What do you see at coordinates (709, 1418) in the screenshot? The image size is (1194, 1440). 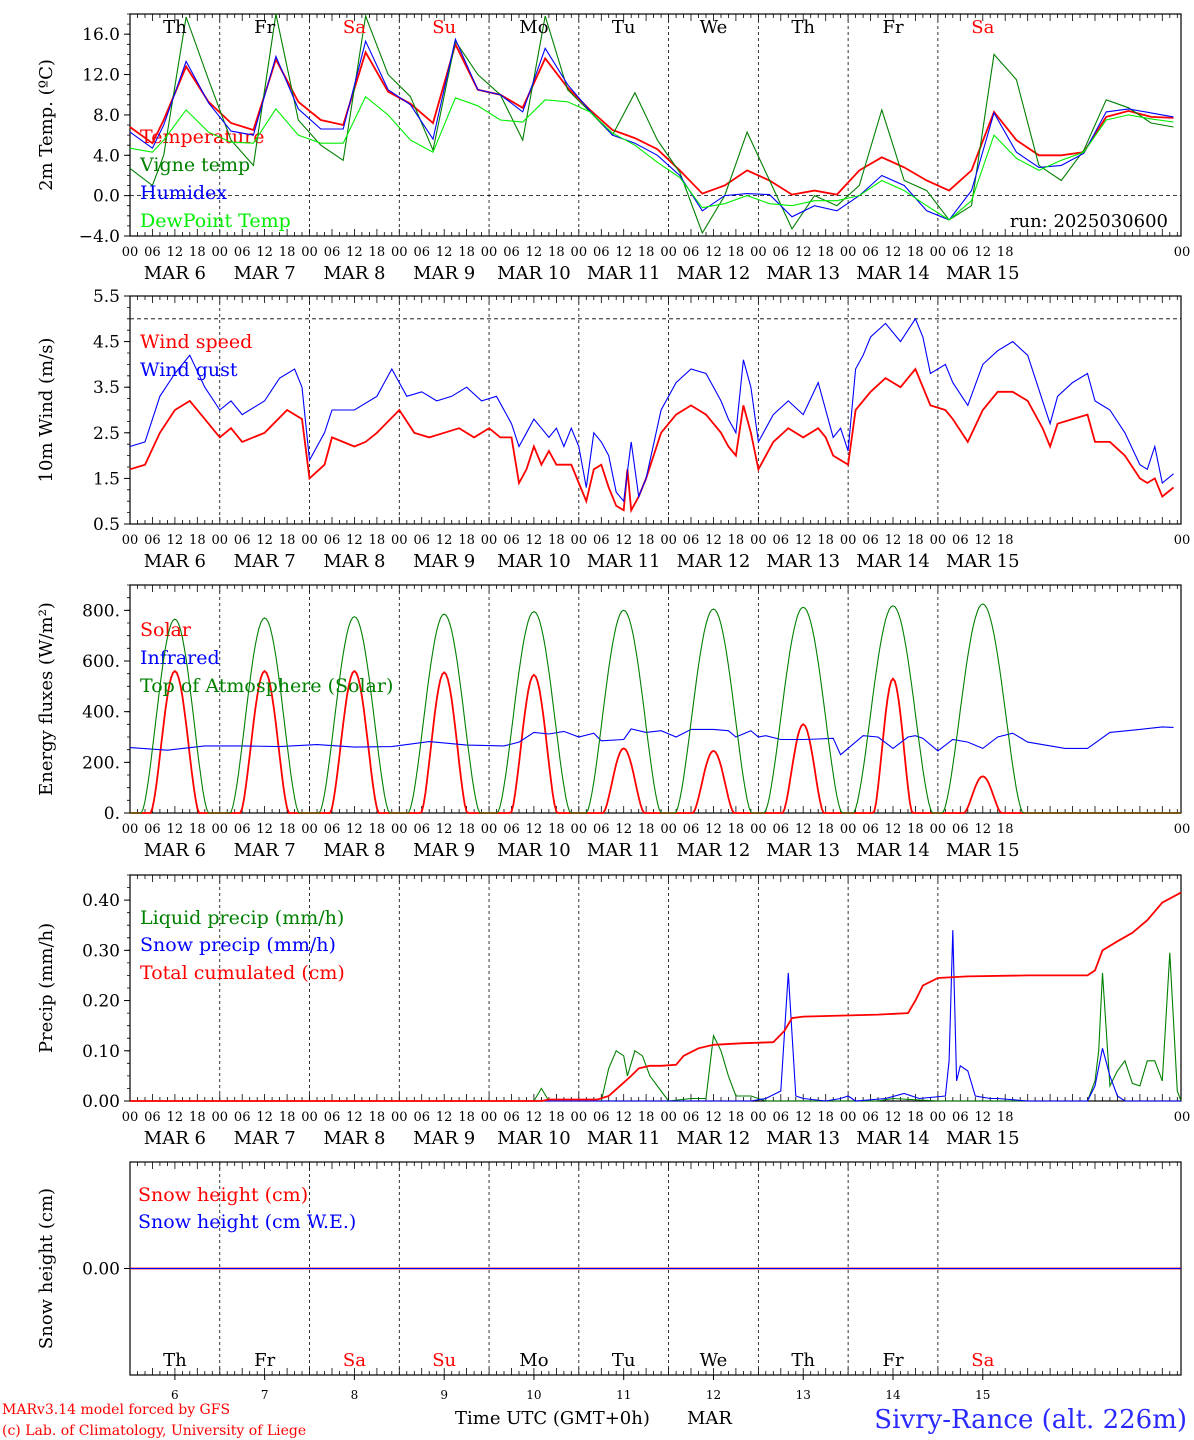 I see `x-axis-month: MAR` at bounding box center [709, 1418].